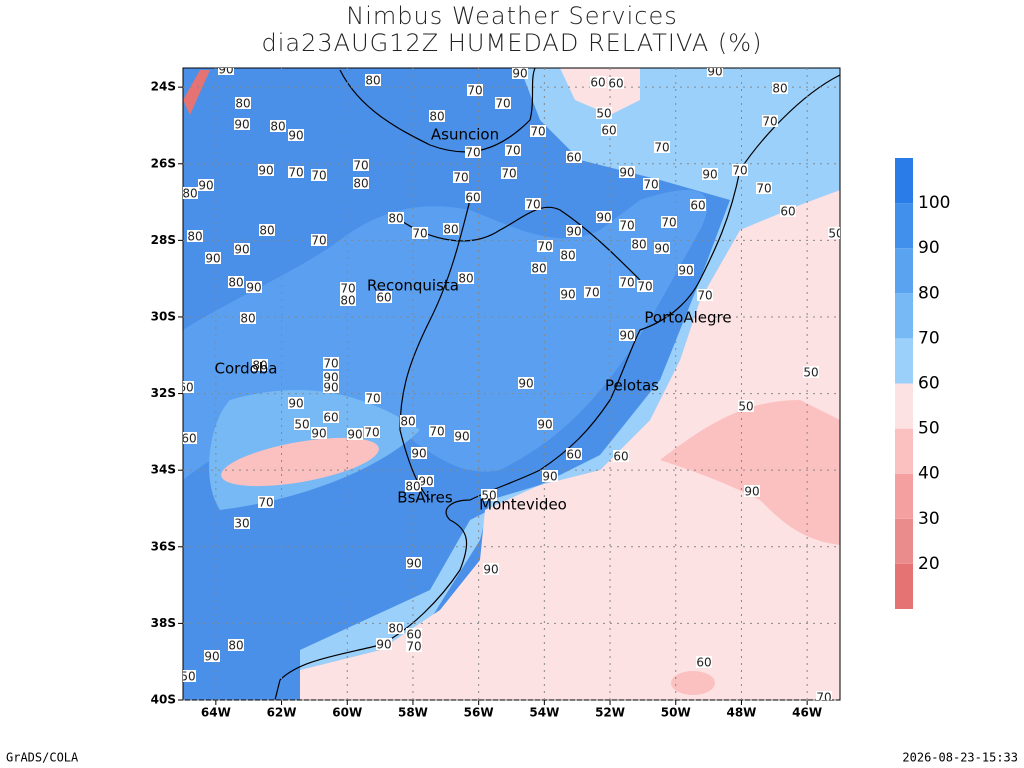 Image resolution: width=1024 pixels, height=768 pixels. I want to click on city-label: Asuncion, so click(465, 135).